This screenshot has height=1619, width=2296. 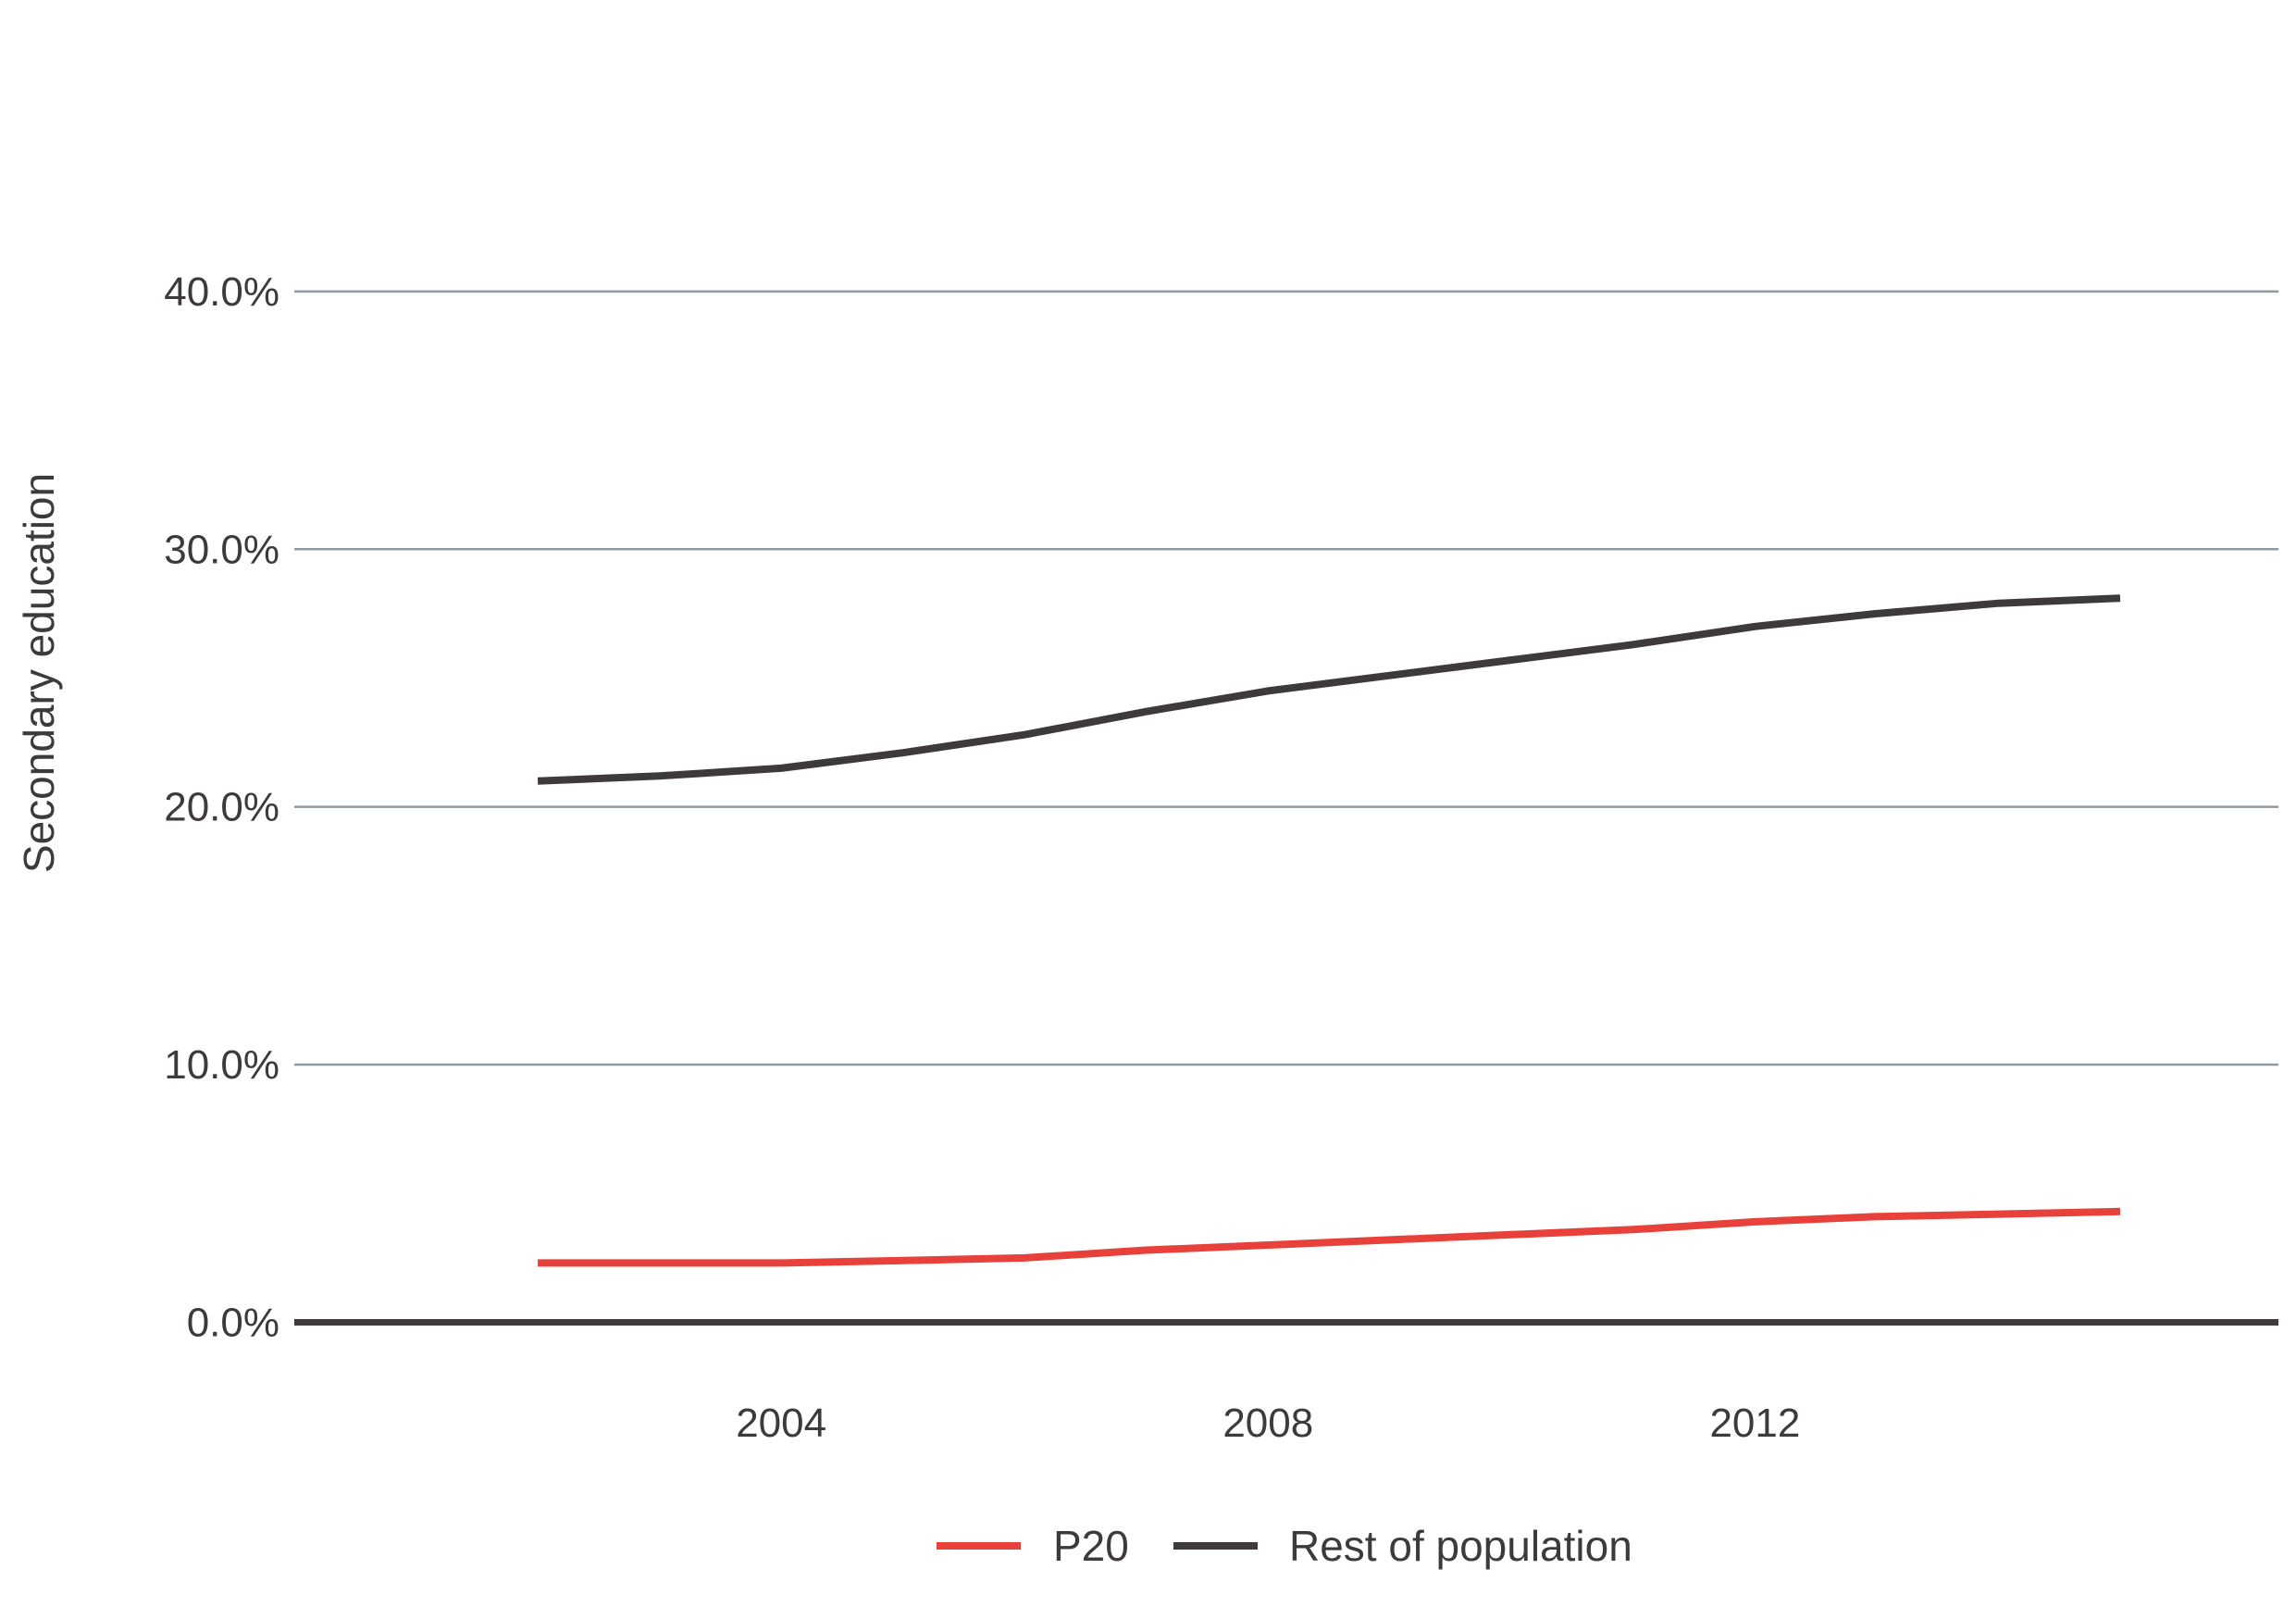 What do you see at coordinates (1329, 690) in the screenshot?
I see `series-line-rest-of-population` at bounding box center [1329, 690].